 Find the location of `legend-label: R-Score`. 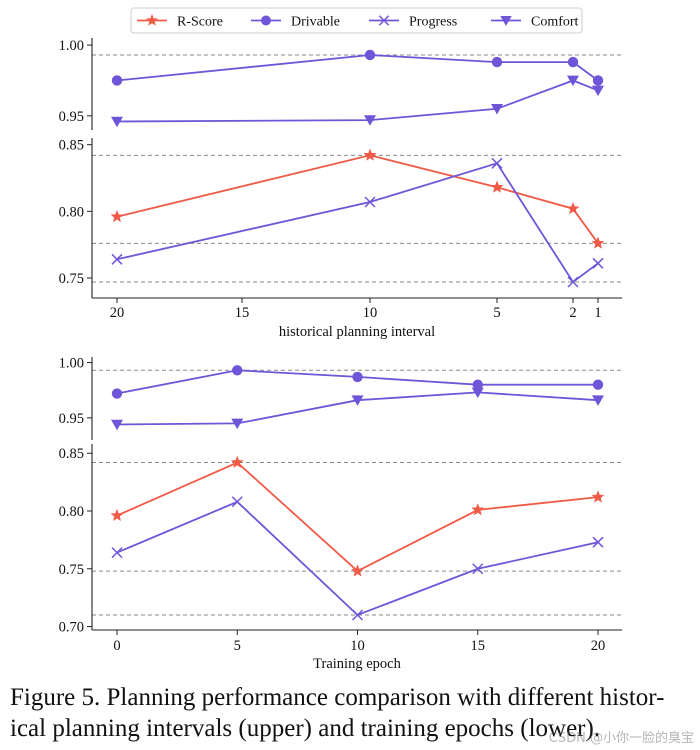

legend-label: R-Score is located at coordinates (200, 22).